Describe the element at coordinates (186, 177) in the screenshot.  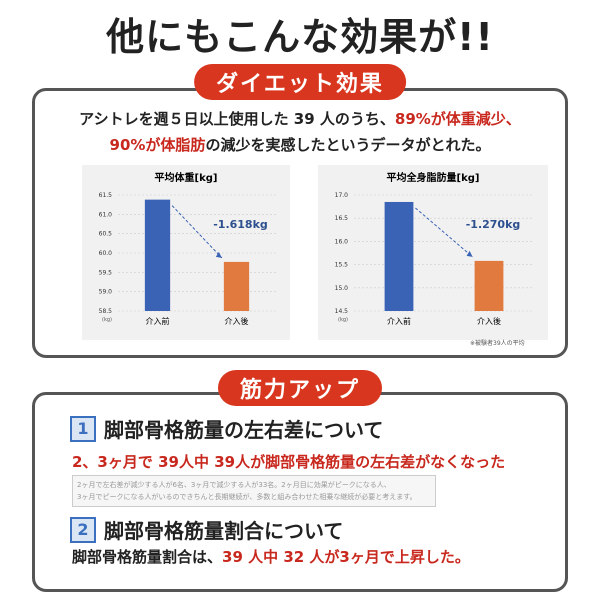
I see `chart-title: 平均体重[kg]` at that location.